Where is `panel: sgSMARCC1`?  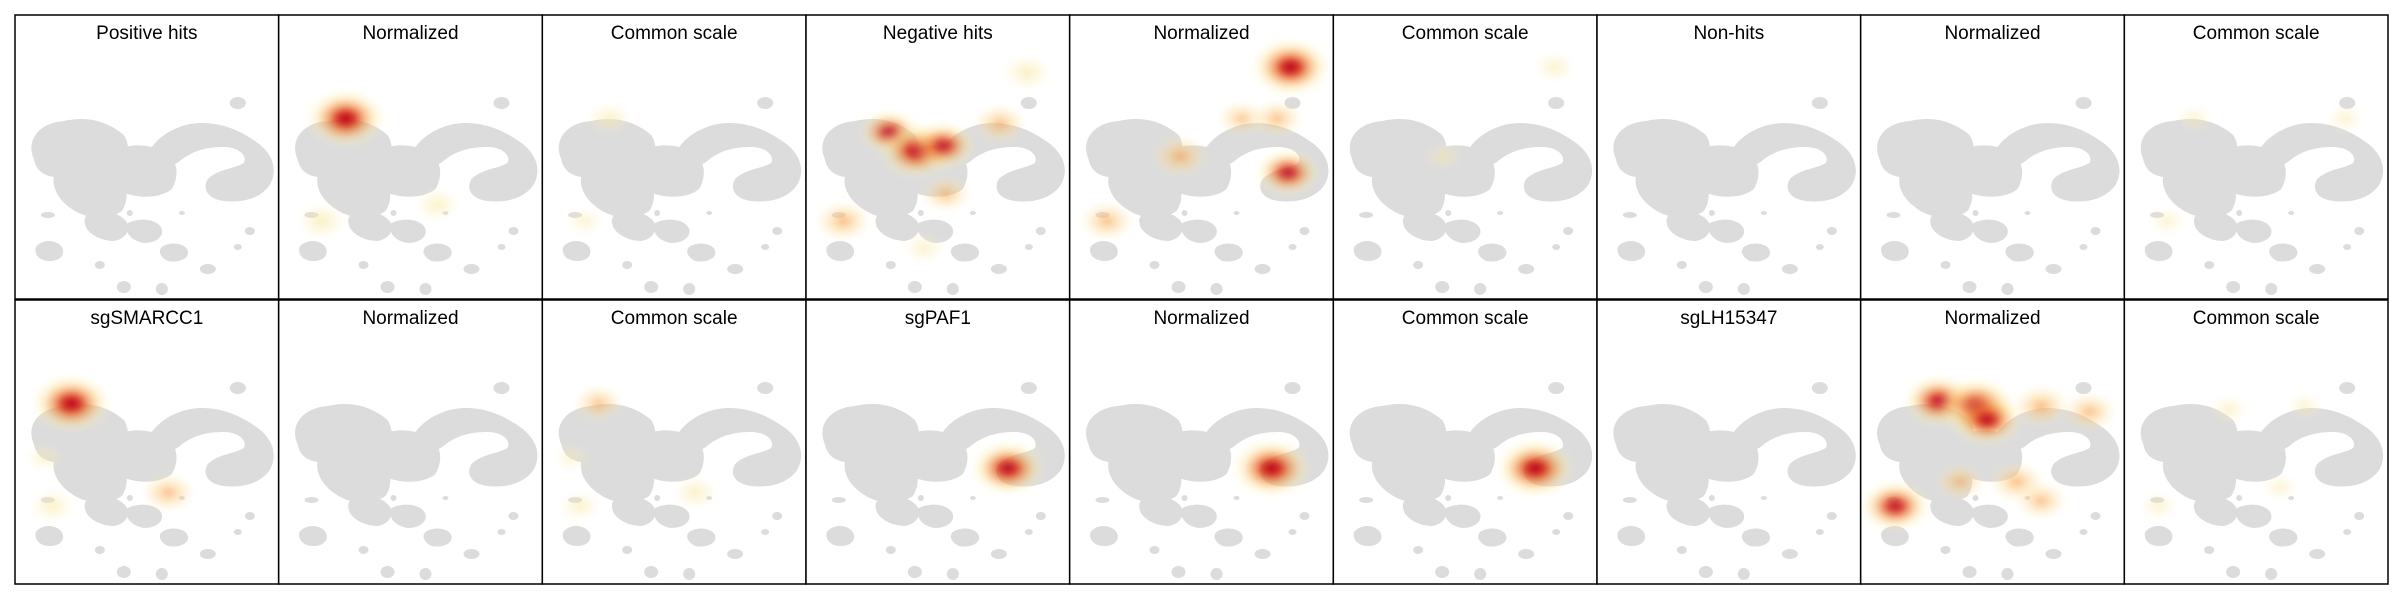 panel: sgSMARCC1 is located at coordinates (147, 442).